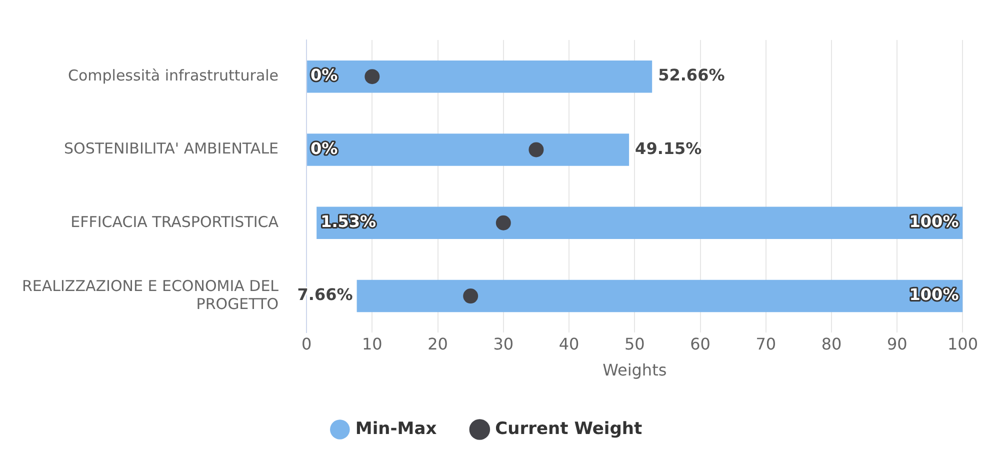 This screenshot has width=989, height=450. Describe the element at coordinates (173, 75) in the screenshot. I see `y-tick-label: Complessità infrastrutturale` at that location.